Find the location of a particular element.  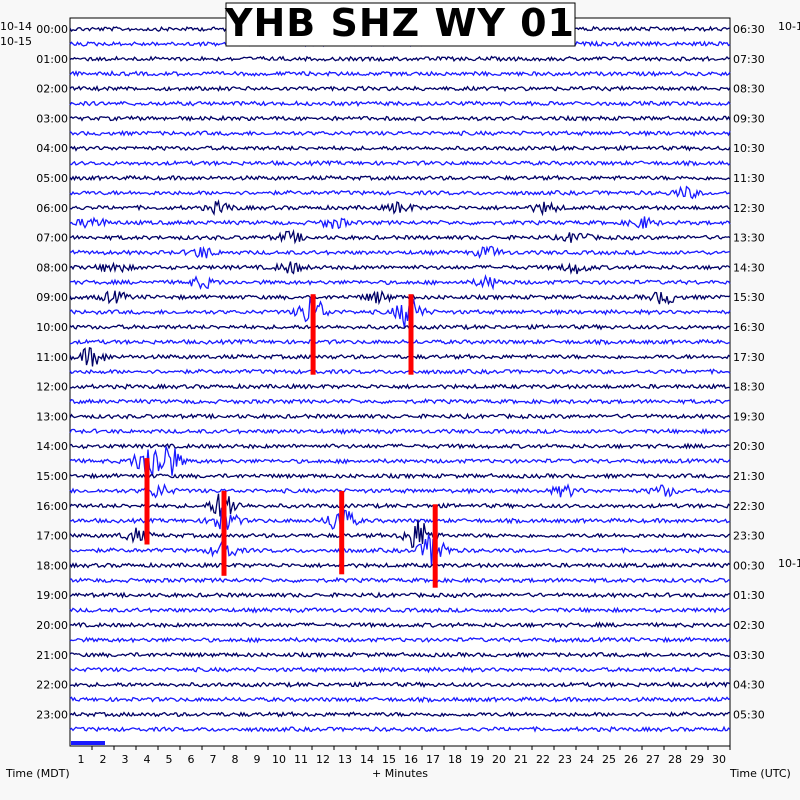

x-tick-label: 1 is located at coordinates (81, 759).